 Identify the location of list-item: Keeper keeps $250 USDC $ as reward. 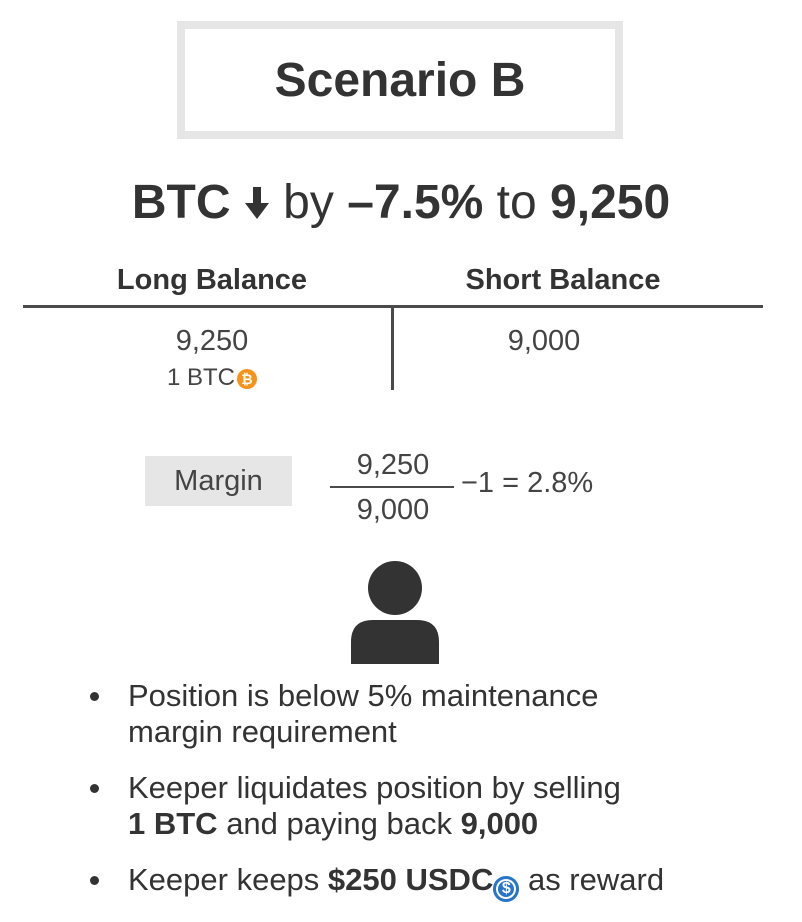
(440, 882).